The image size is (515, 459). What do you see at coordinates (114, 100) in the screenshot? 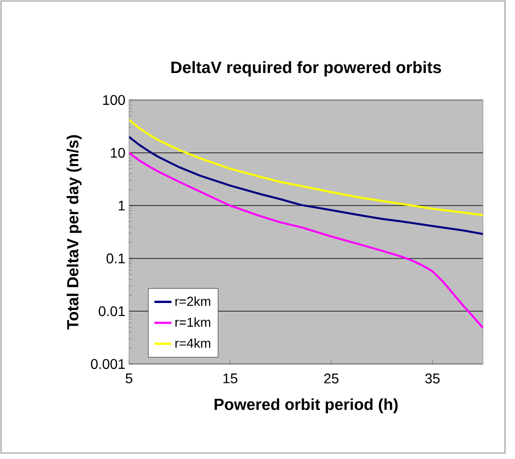
I see `y-tick-label: 100` at bounding box center [114, 100].